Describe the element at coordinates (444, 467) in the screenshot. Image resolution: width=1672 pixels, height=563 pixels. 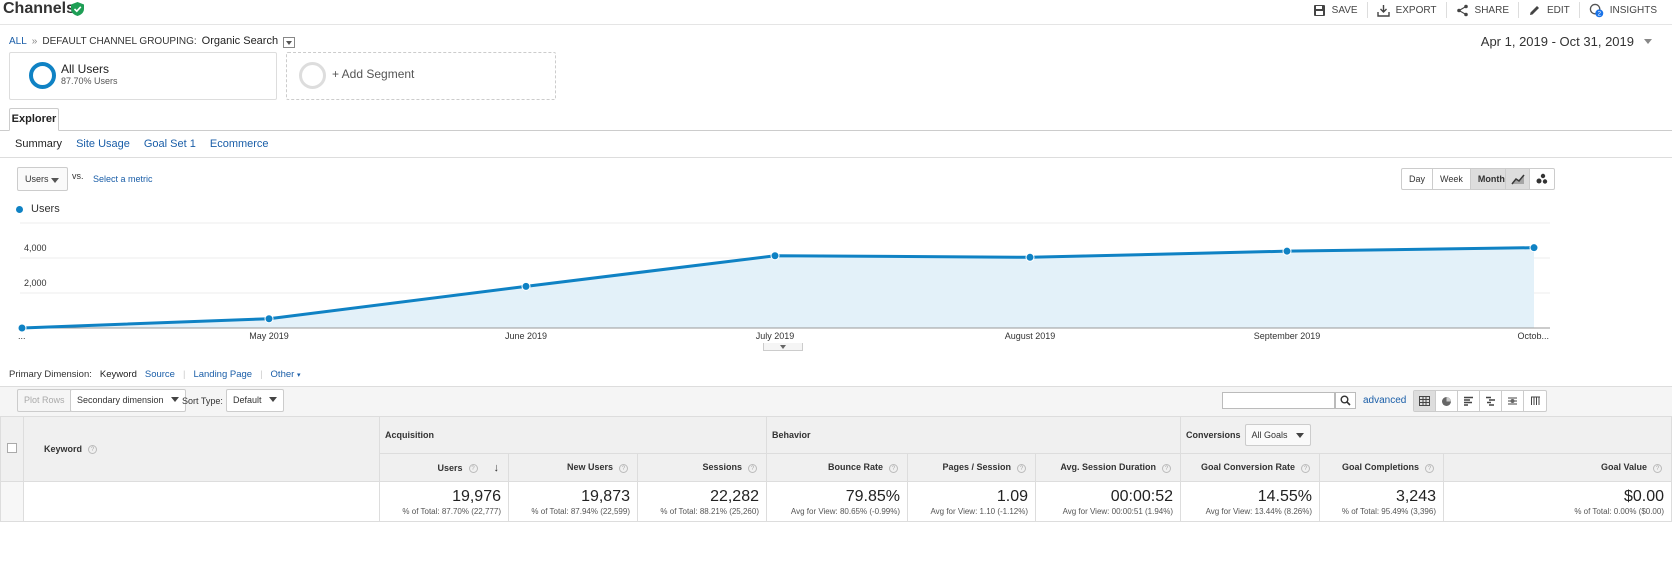
I see `users-column-header: Users? ↓` at that location.